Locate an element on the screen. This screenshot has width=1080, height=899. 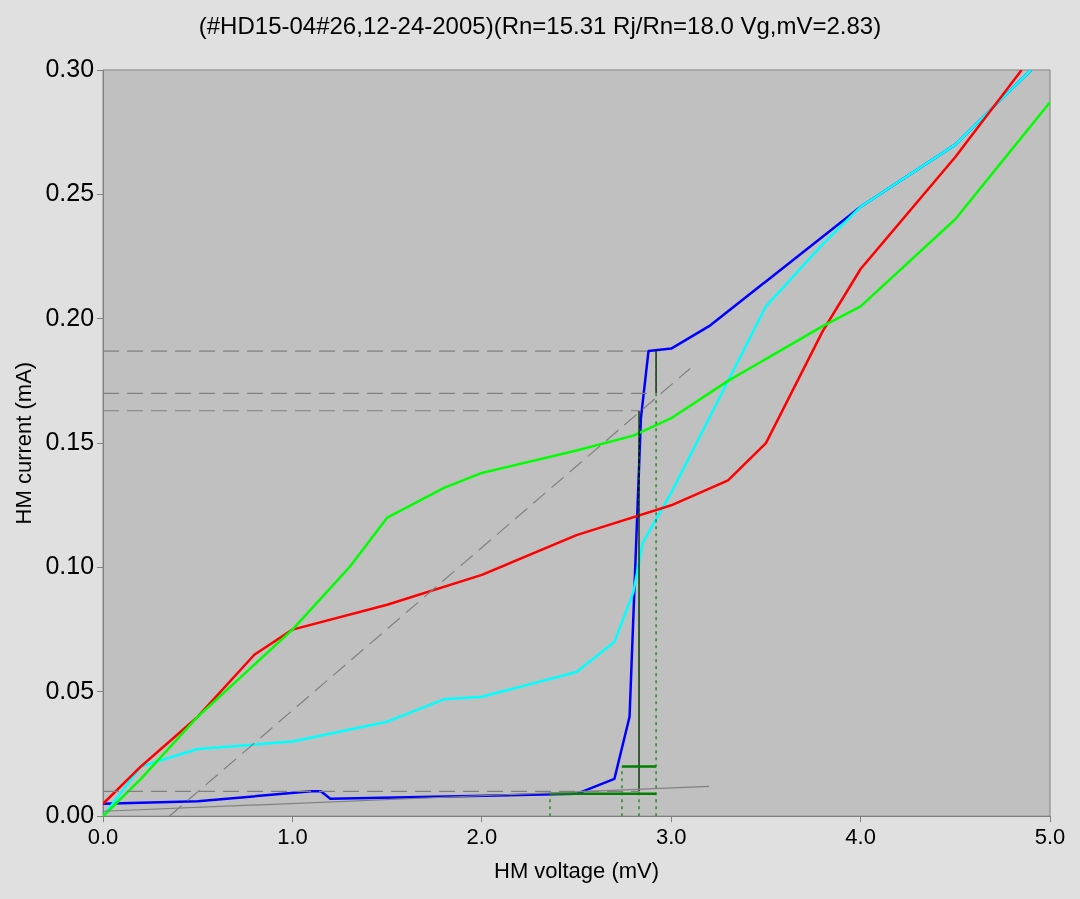
y-tick-label: 0.25 is located at coordinates (70, 192).